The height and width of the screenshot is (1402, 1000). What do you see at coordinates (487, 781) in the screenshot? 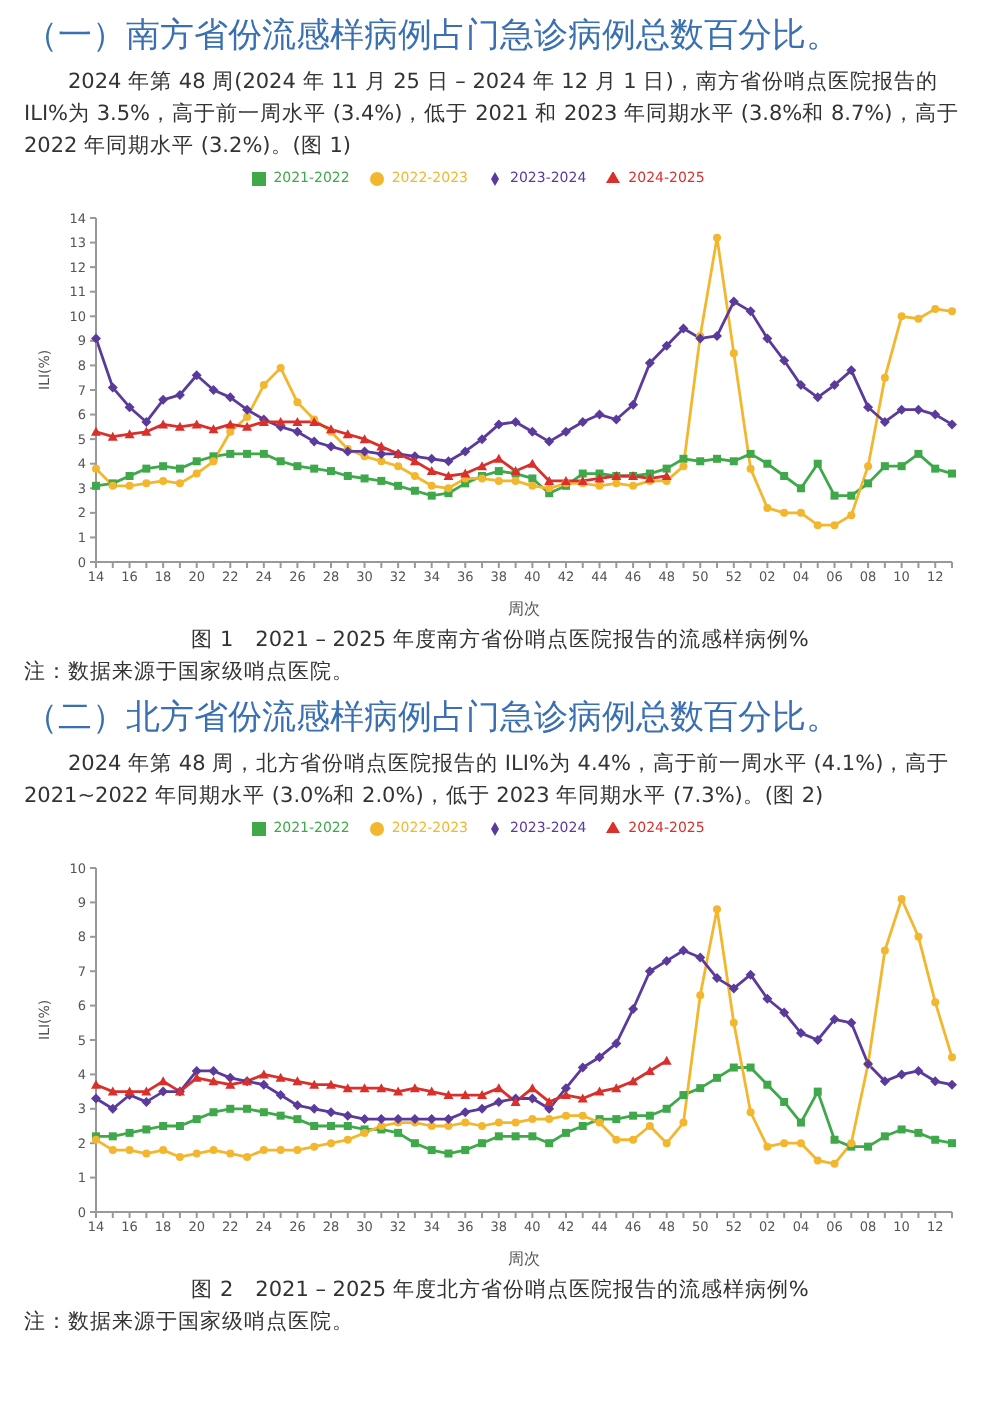
I see `chart-subtitle: 2024 年第 48 周，北方省份哨点医院报告的 ILI%为 4.4%，高于前一周水平 (4.1%)，高于 2021~2022 年同期水平 (3.0%和 2.0%)，低于 2023 年同期水平 (7.3%)。(图 2)` at bounding box center [487, 781].